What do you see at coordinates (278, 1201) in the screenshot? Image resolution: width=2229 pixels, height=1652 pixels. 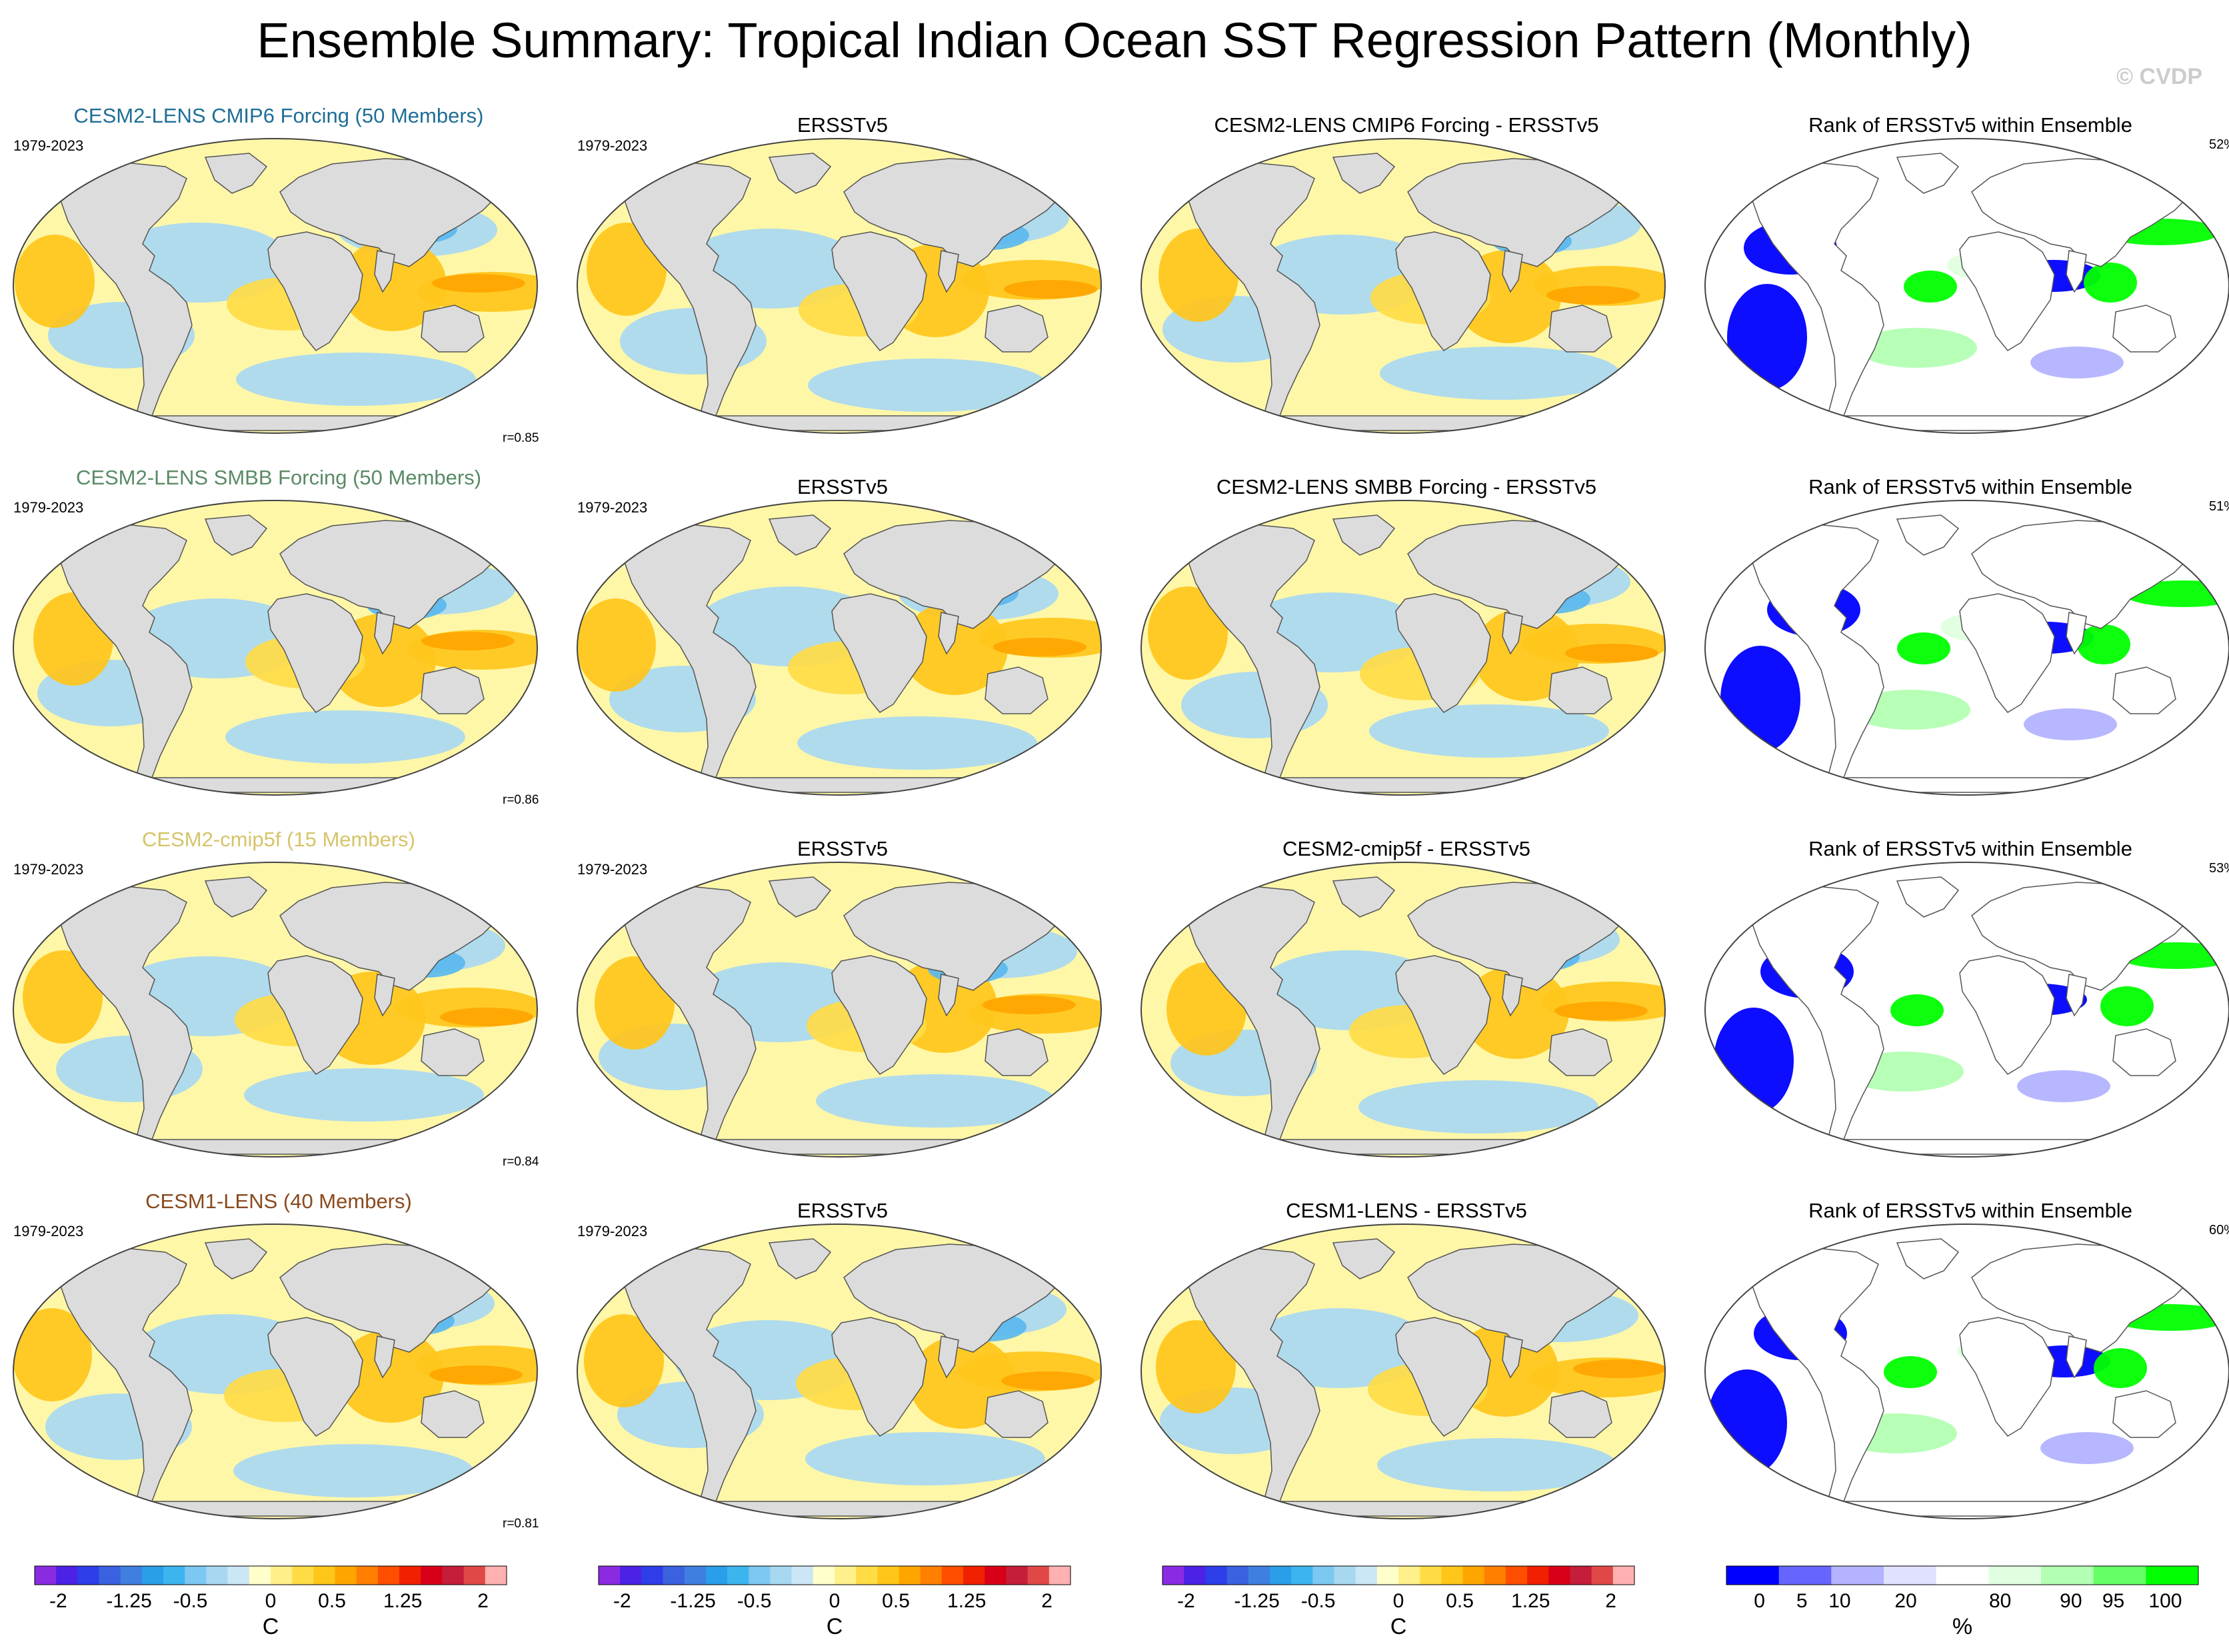 I see `panel-title: CESM1-LENS (40 Members)` at bounding box center [278, 1201].